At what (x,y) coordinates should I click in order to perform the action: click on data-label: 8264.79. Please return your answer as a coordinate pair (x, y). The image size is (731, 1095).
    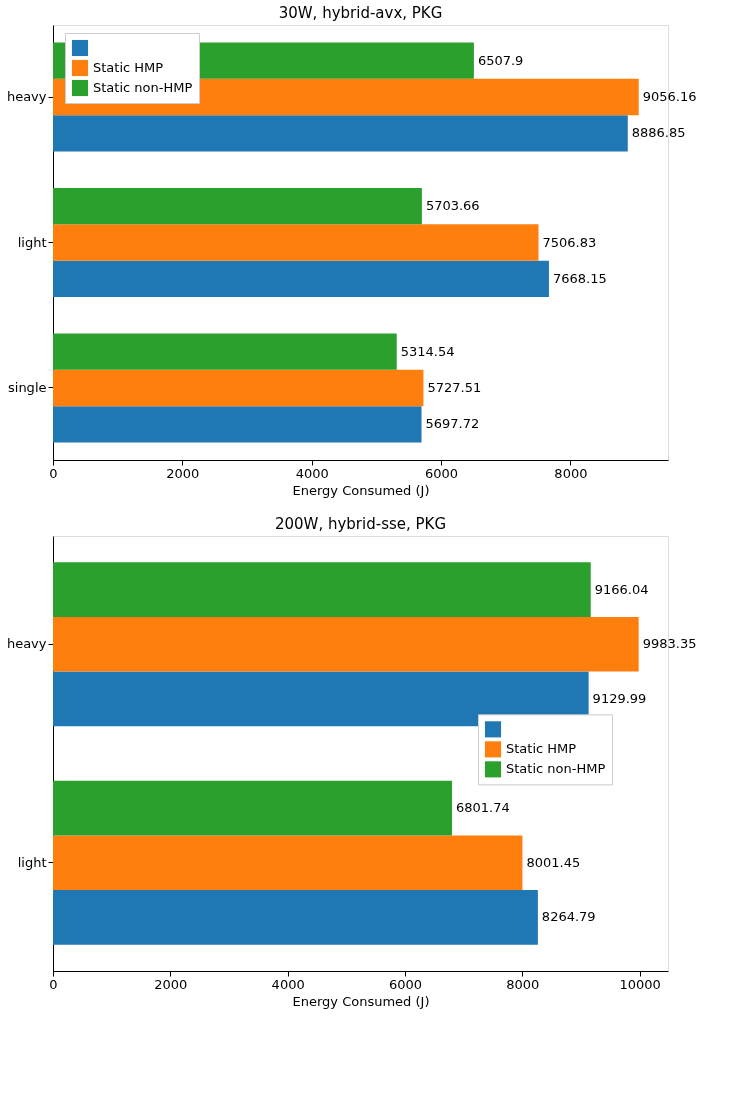
    Looking at the image, I should click on (568, 917).